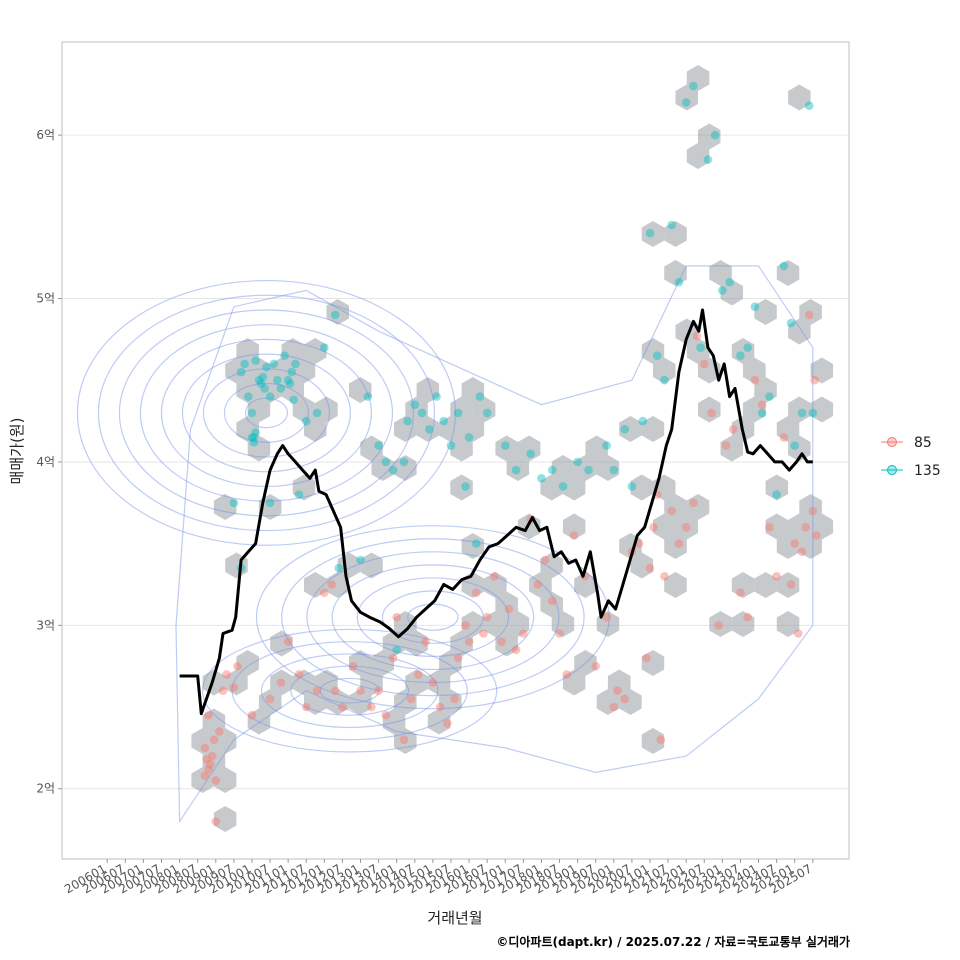  What do you see at coordinates (911, 457) in the screenshot?
I see `legend: 85 135` at bounding box center [911, 457].